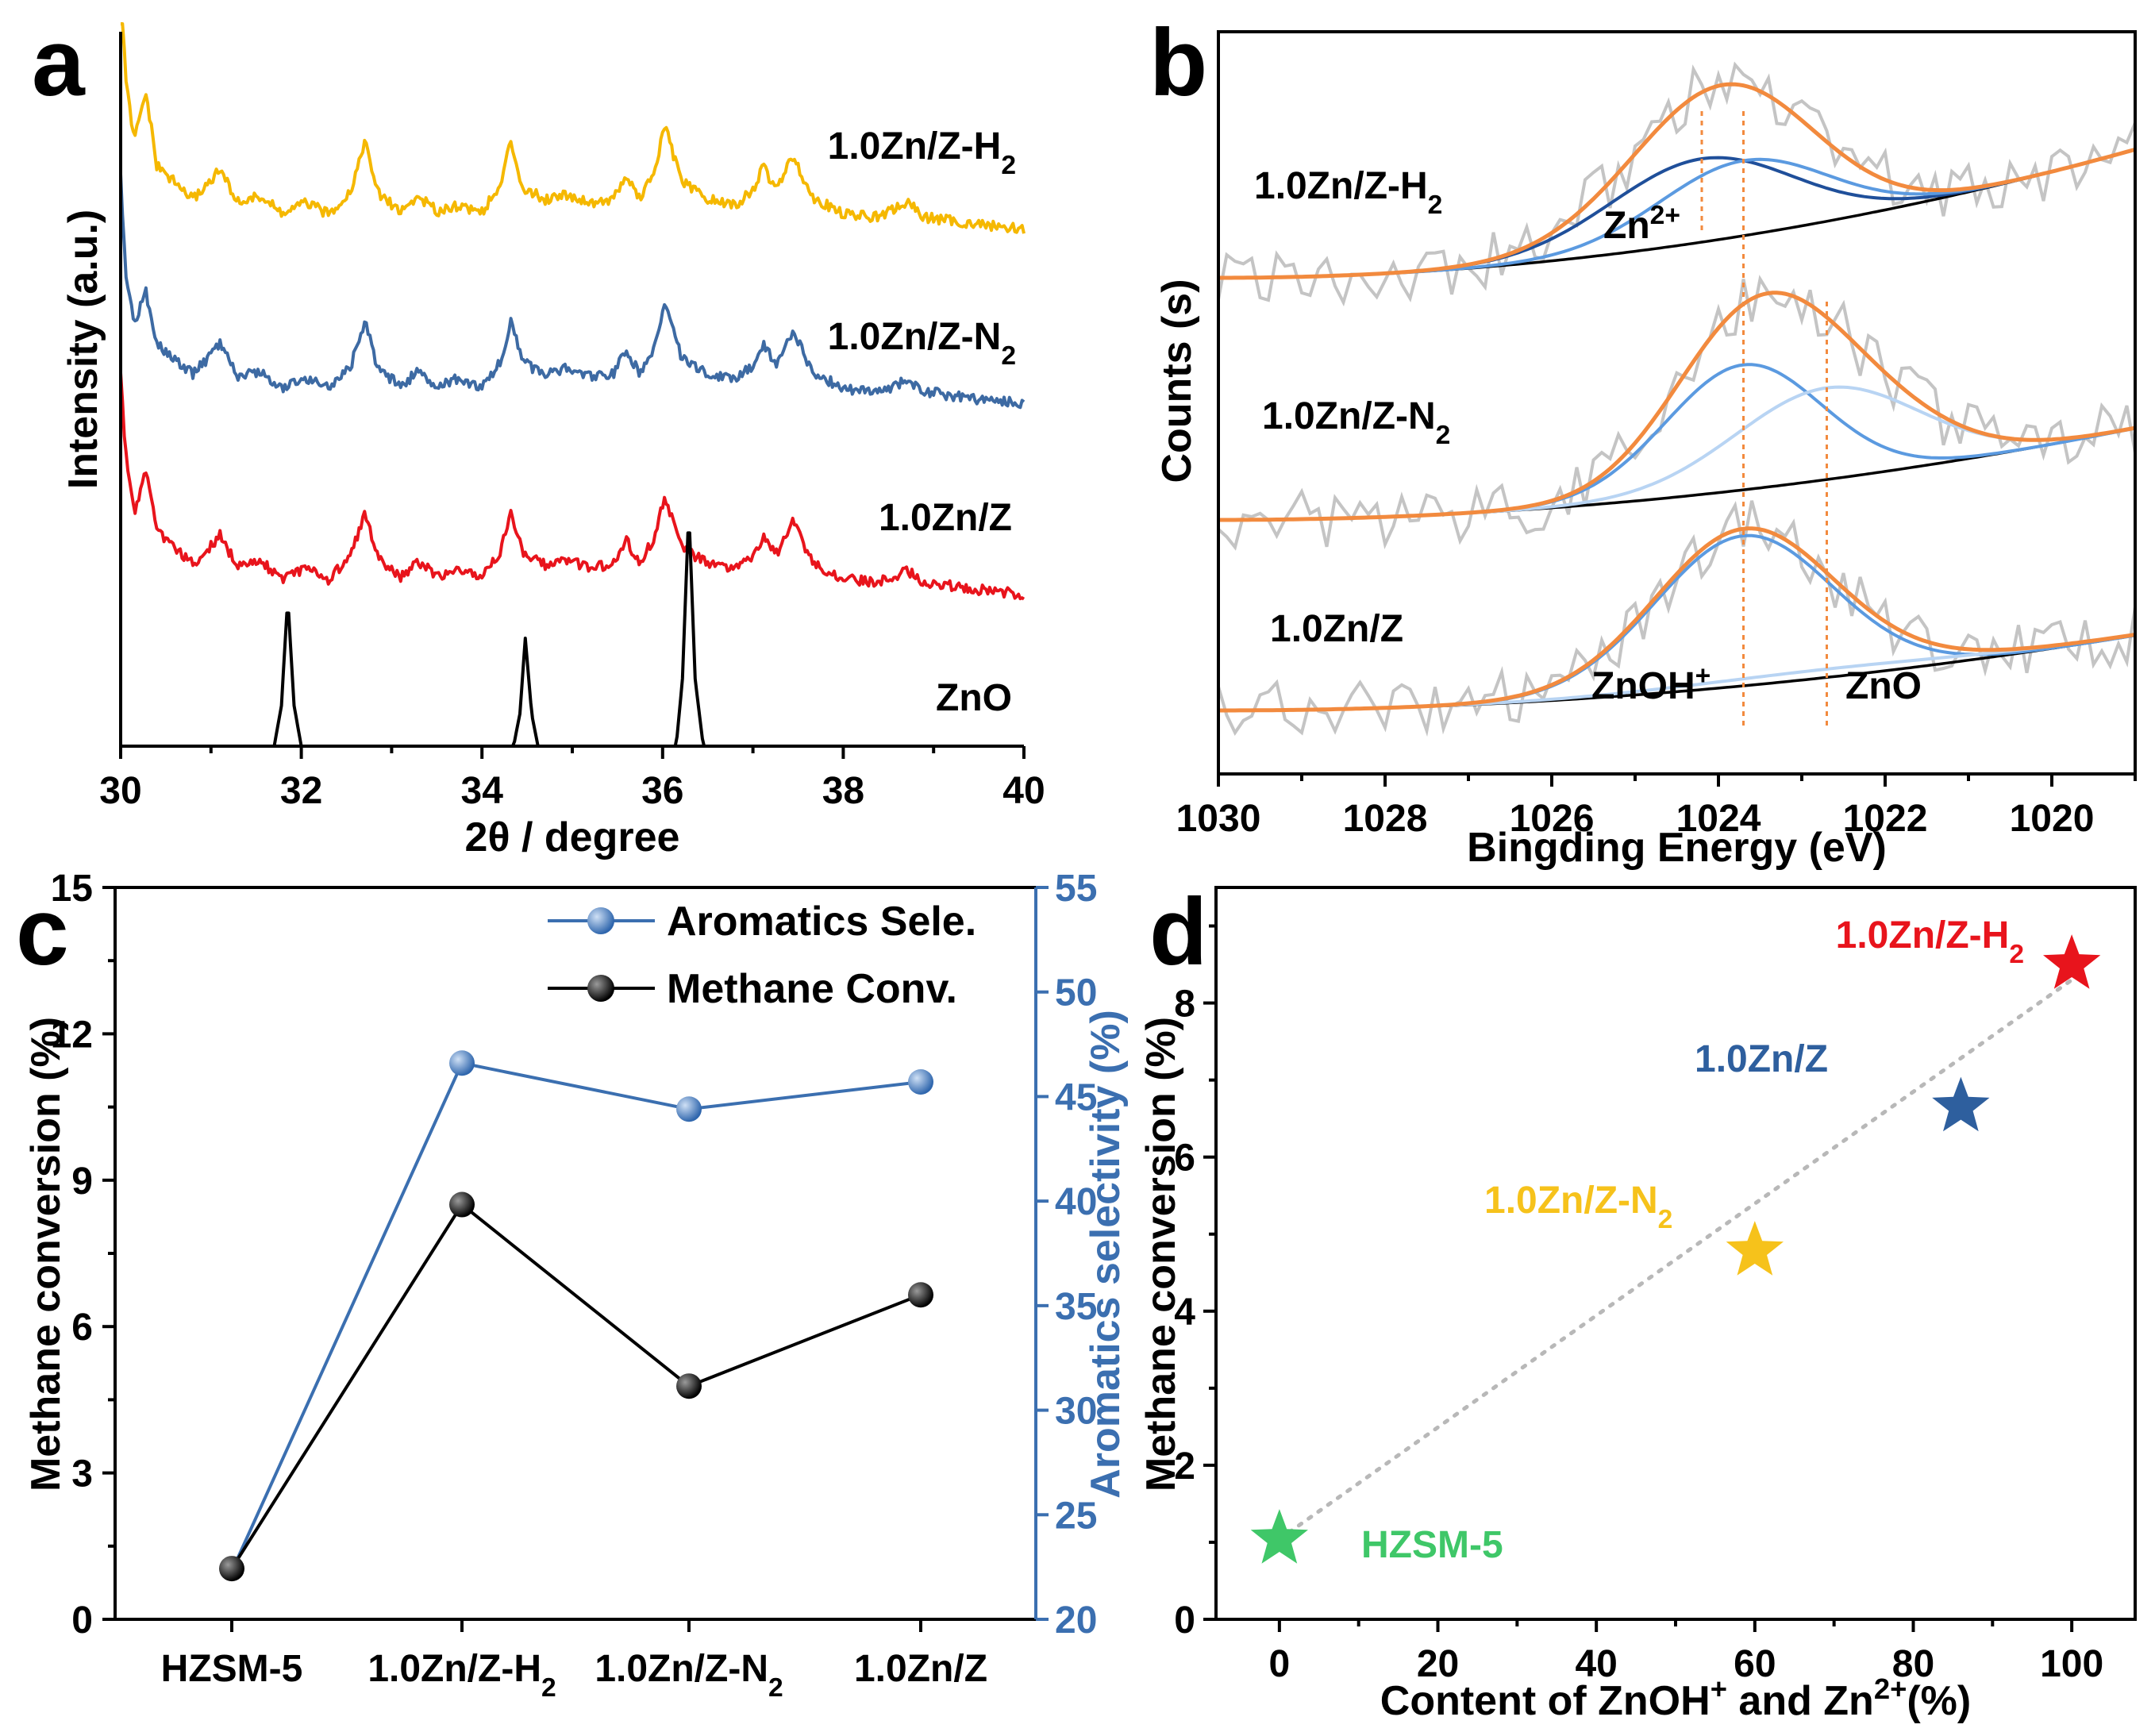  What do you see at coordinates (1435, 205) in the screenshot?
I see `spectrum-label-h2-part: 2` at bounding box center [1435, 205].